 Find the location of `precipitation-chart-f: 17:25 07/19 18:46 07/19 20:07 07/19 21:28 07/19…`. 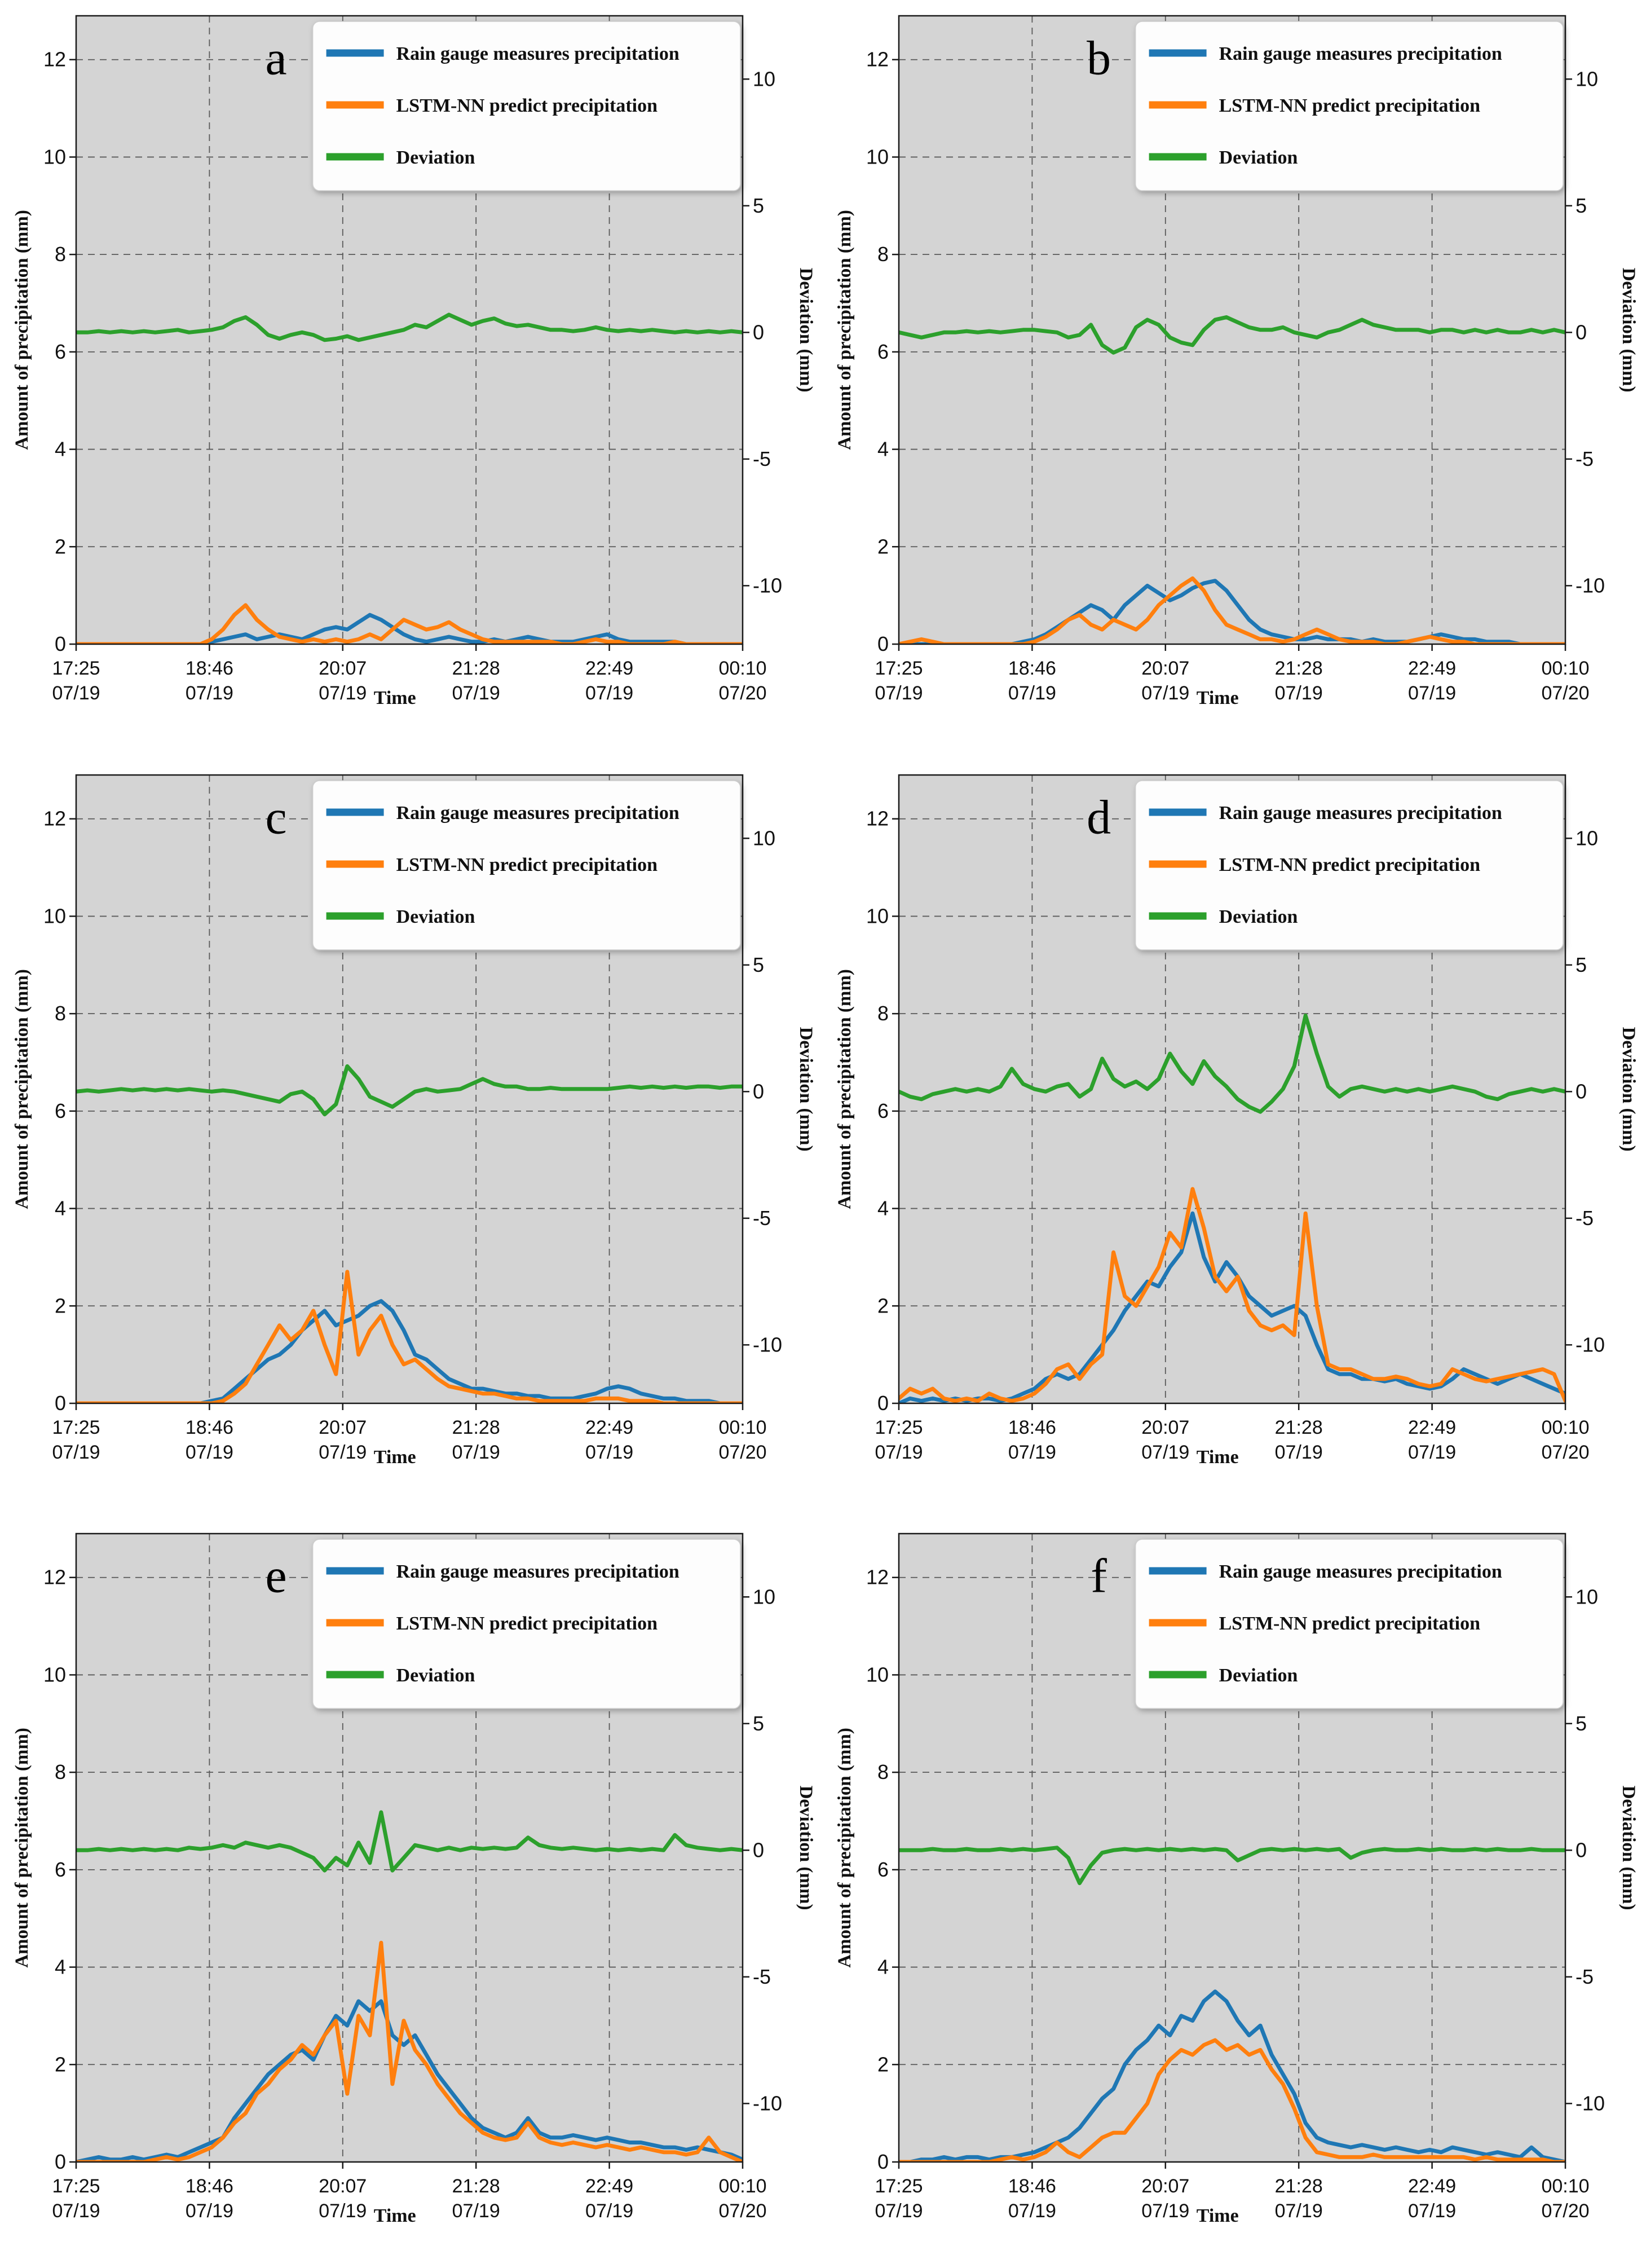

precipitation-chart-f: 17:25 07/19 18:46 07/19 20:07 07/19 21:28 07/19… is located at coordinates (1236, 1879).